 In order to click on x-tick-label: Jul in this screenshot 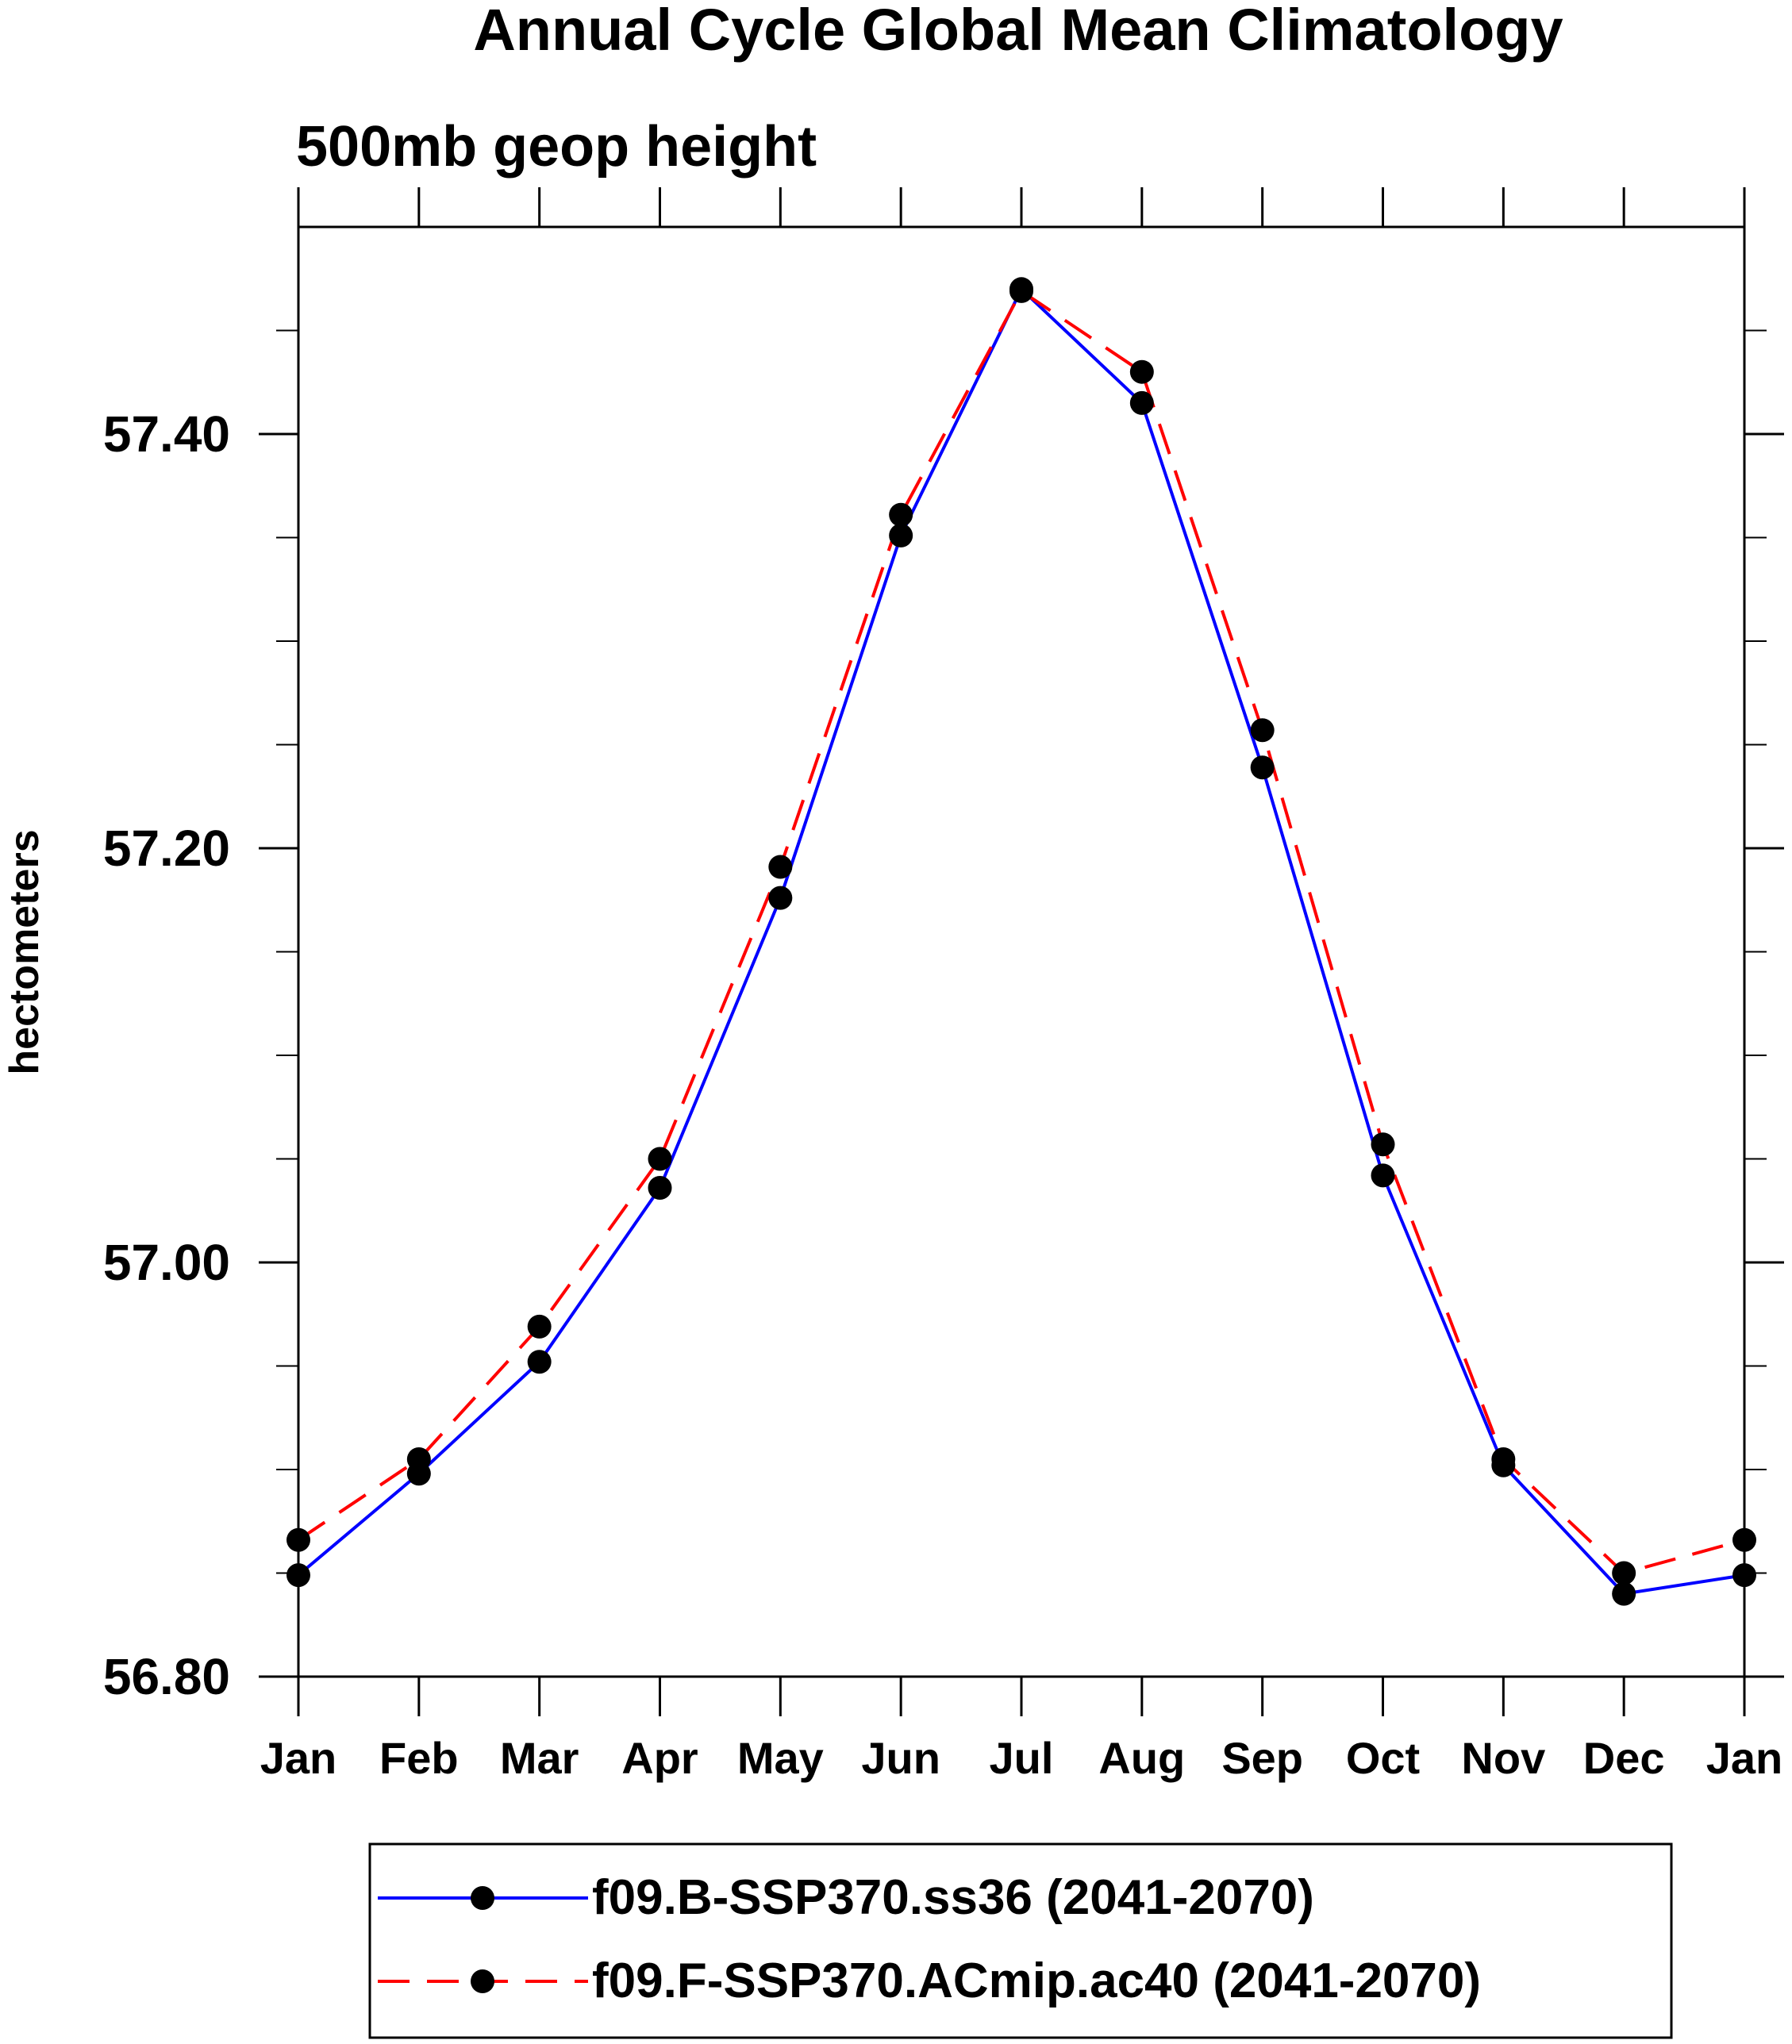, I will do `click(1022, 1758)`.